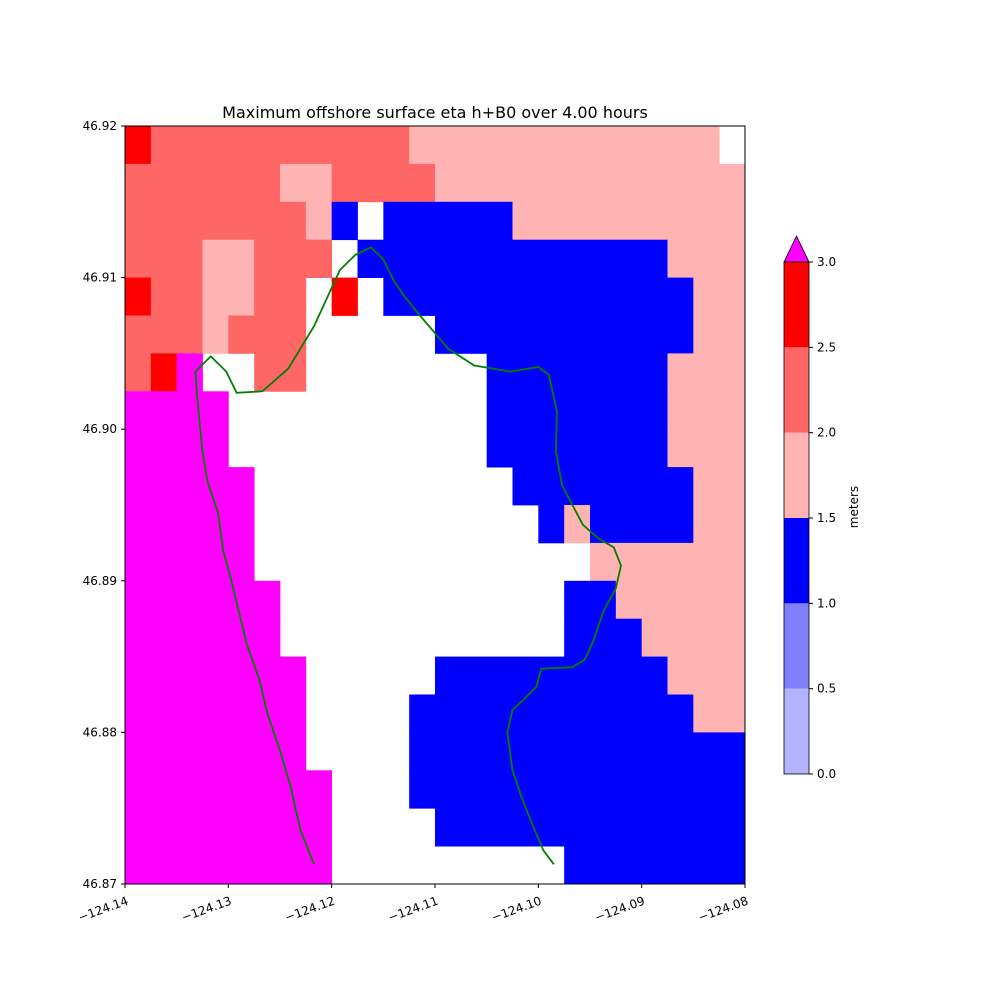 The image size is (1000, 1000). I want to click on colorbar-bin, so click(796, 646).